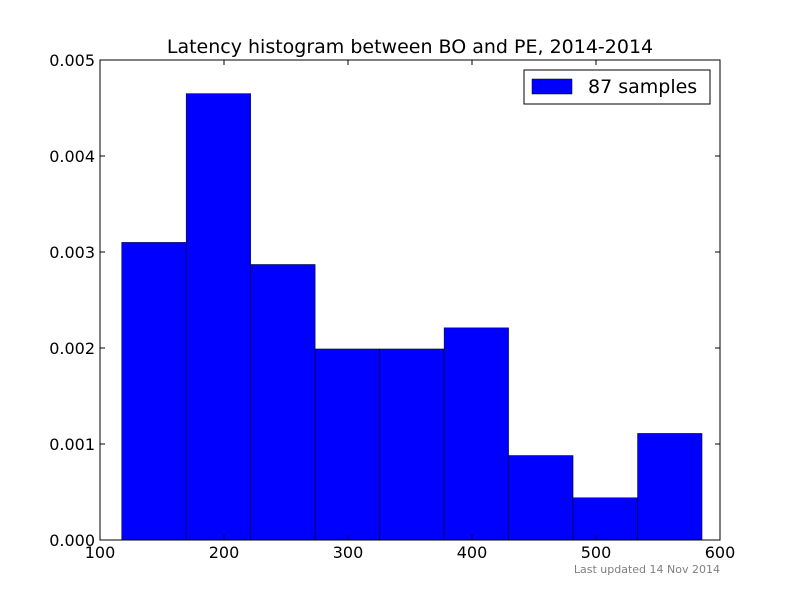 The height and width of the screenshot is (600, 800). I want to click on legend-swatch, so click(552, 86).